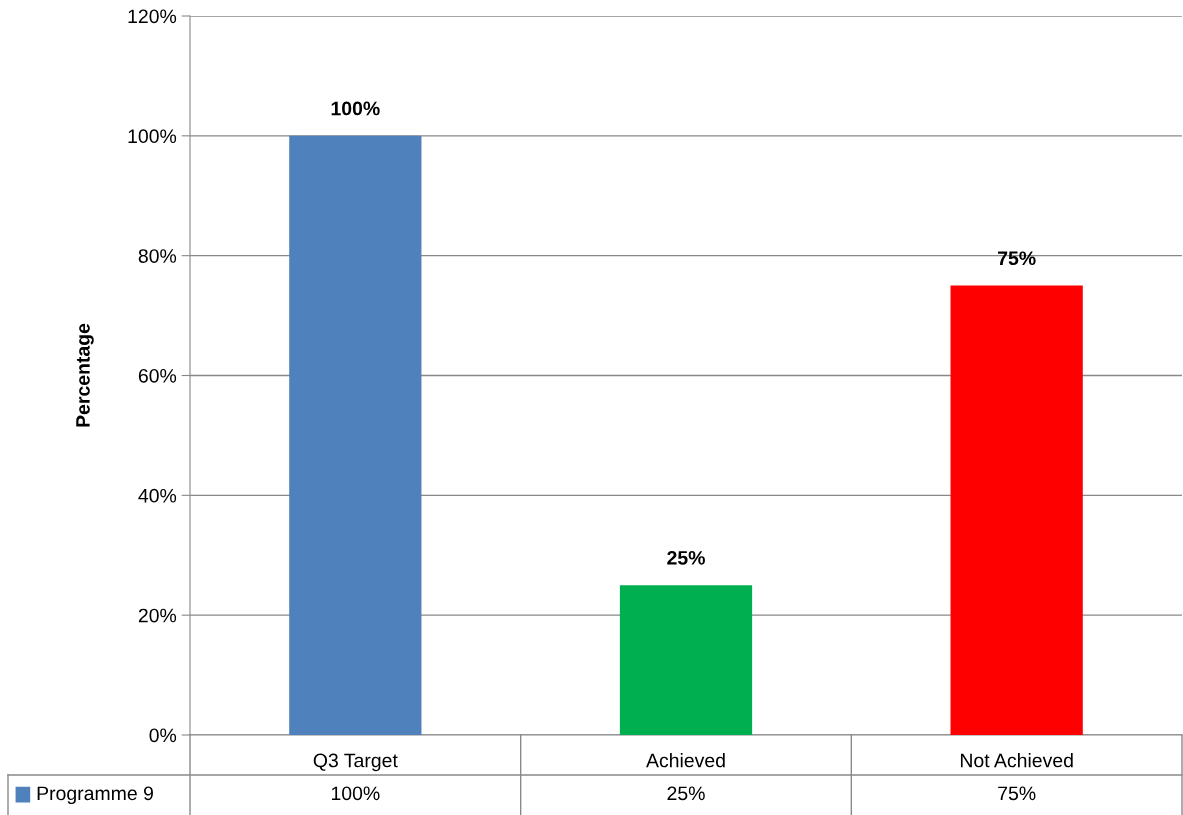 The height and width of the screenshot is (815, 1183). I want to click on y-tick-label: 100%, so click(152, 136).